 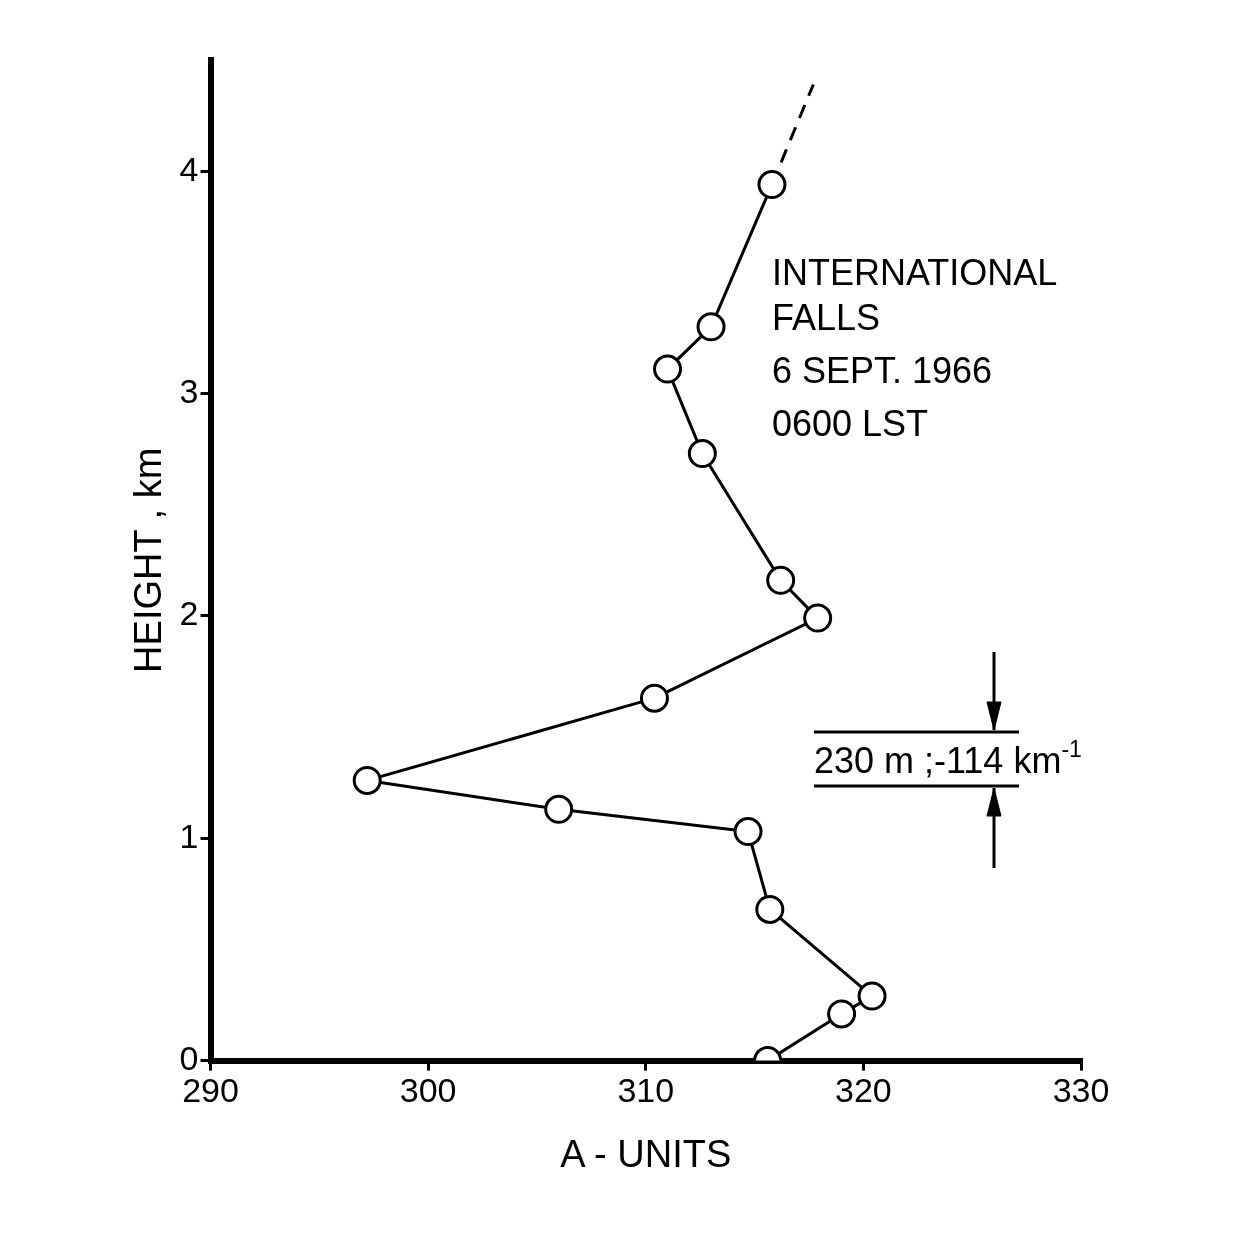 I want to click on x-tick-label: 330, so click(x=1081, y=1090).